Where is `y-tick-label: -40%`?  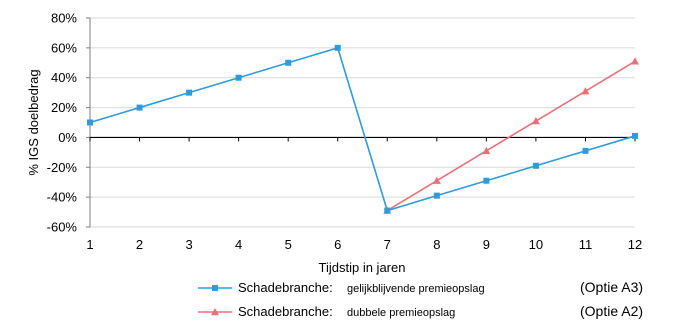 y-tick-label: -40% is located at coordinates (62, 197).